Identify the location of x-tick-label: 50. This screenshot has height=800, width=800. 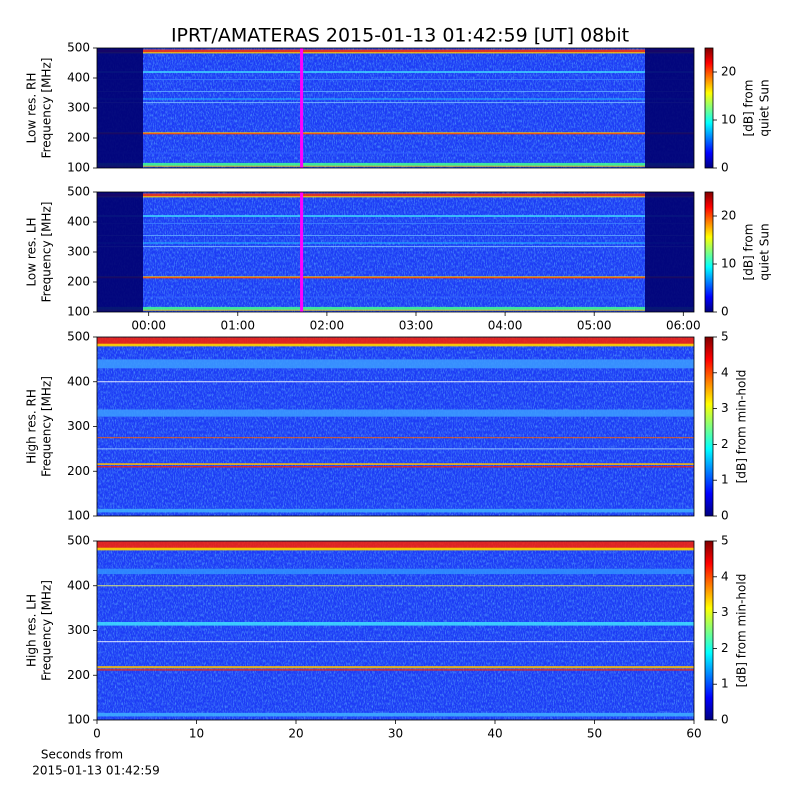
(594, 734).